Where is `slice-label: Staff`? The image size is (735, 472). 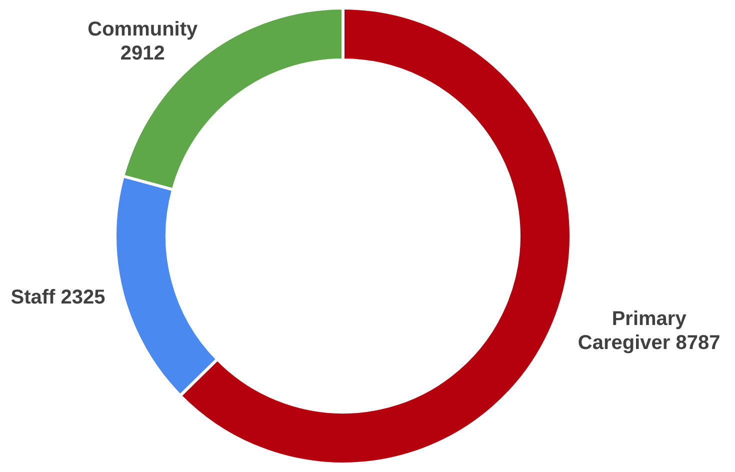 slice-label: Staff is located at coordinates (33, 297).